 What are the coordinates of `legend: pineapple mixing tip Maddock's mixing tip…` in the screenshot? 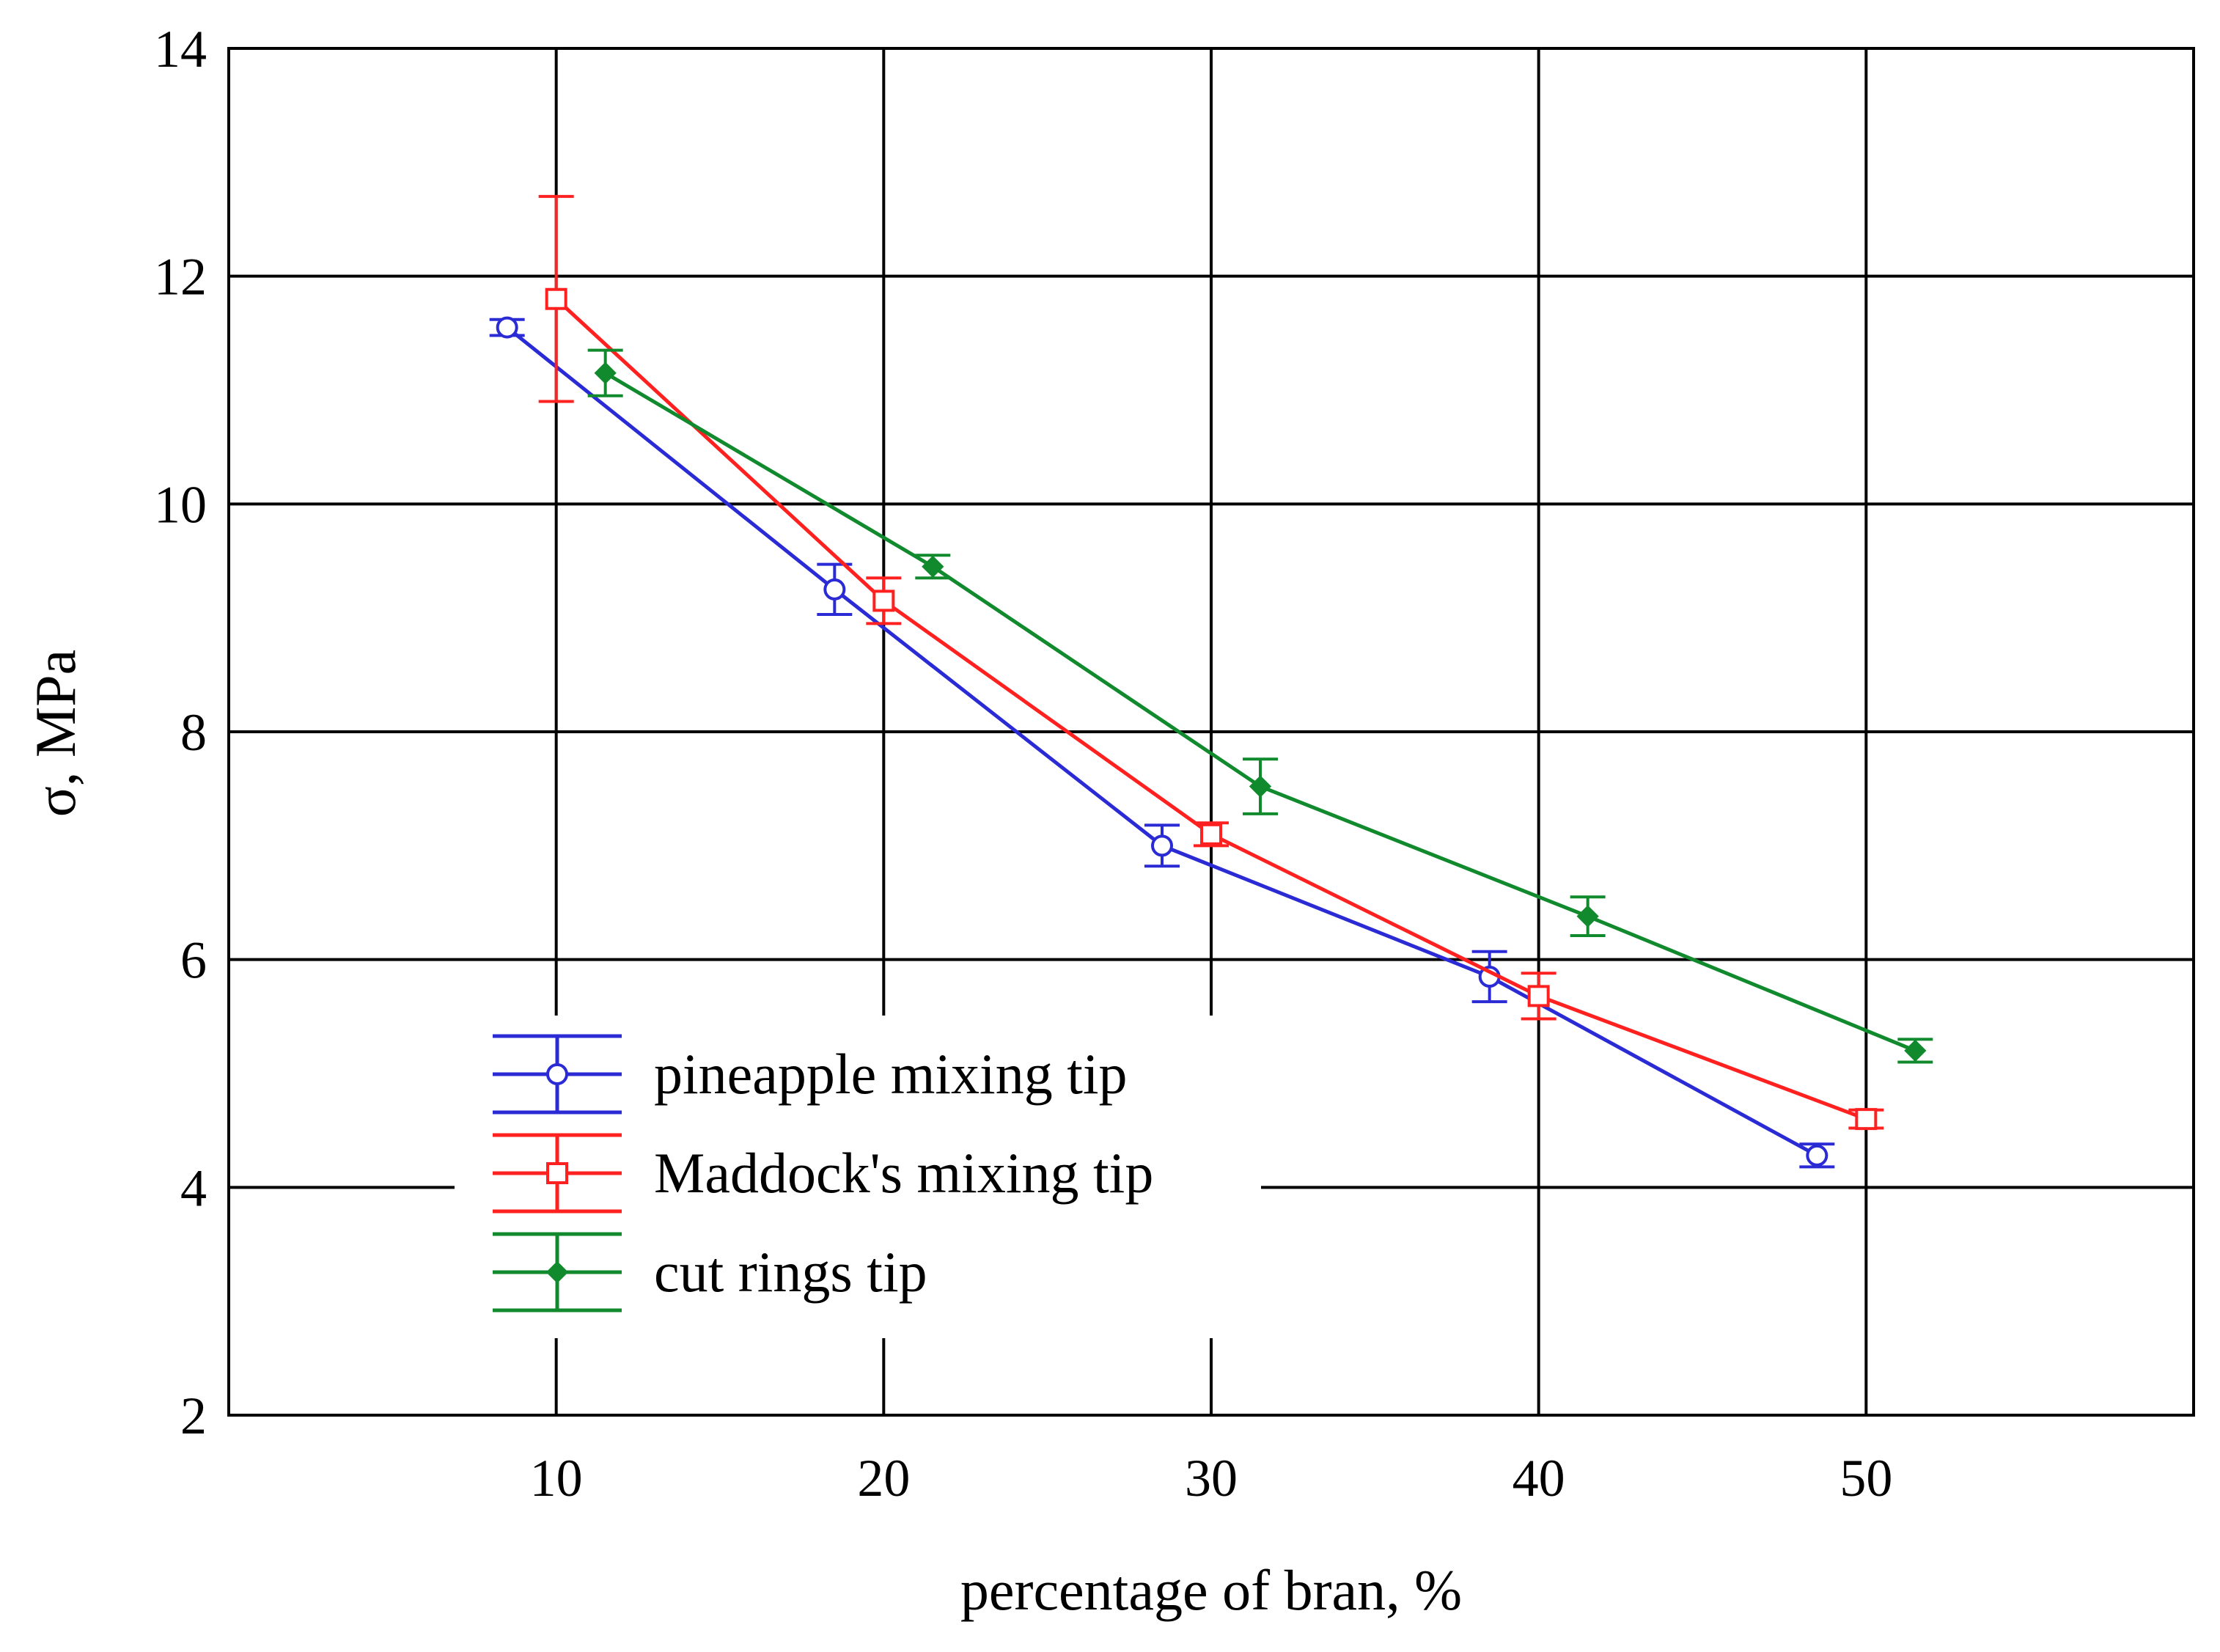 It's located at (823, 1173).